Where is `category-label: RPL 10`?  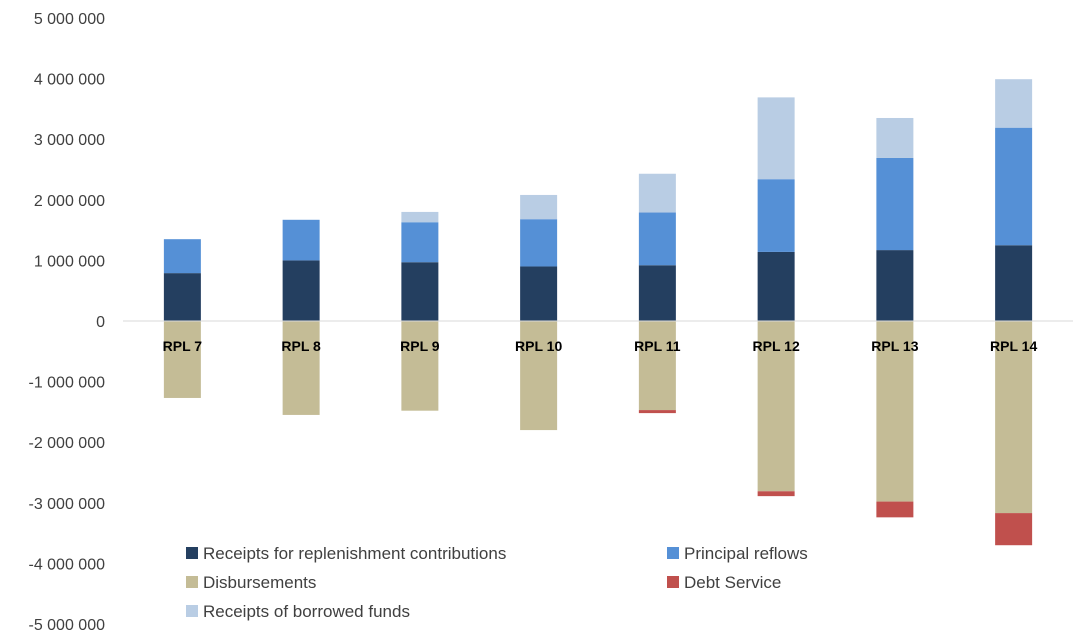
category-label: RPL 10 is located at coordinates (538, 346).